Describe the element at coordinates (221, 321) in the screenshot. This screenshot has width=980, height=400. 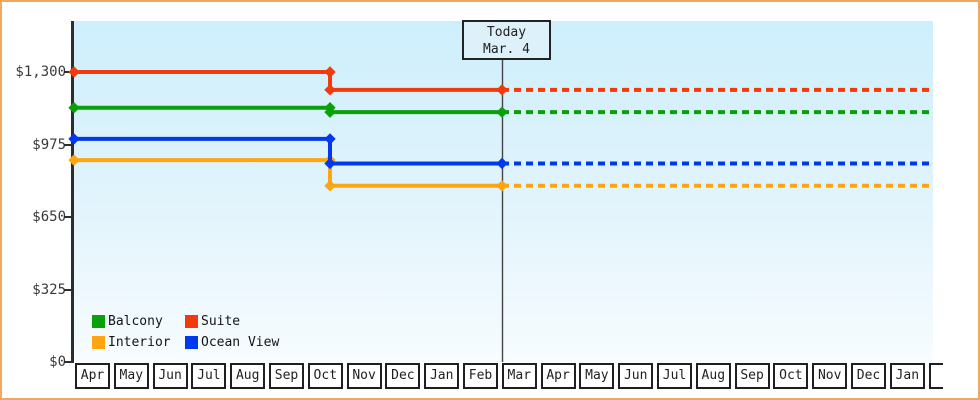
I see `legend-label: Suite` at that location.